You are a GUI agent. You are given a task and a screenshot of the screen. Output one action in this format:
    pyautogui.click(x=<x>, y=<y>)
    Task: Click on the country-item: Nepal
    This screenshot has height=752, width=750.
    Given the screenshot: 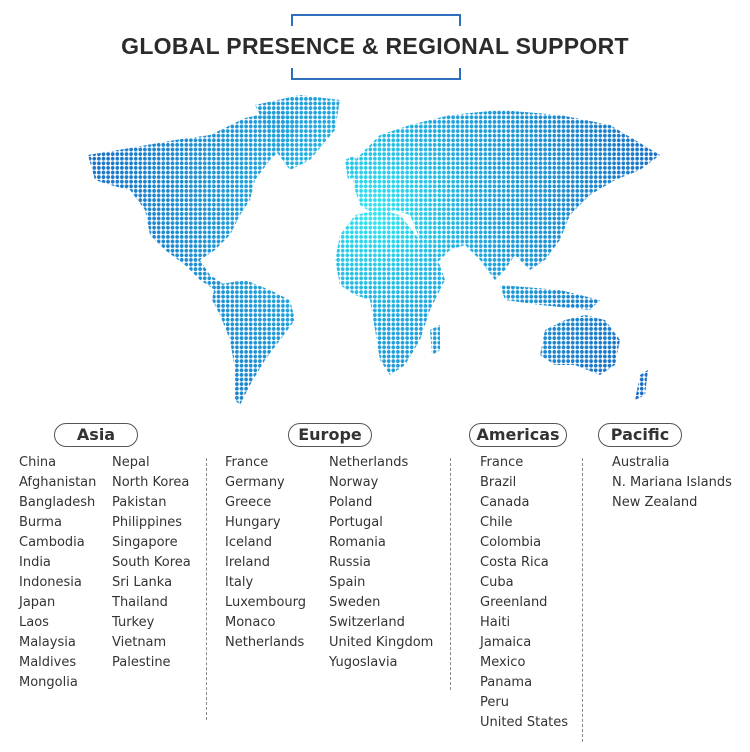 What is the action you would take?
    pyautogui.click(x=131, y=462)
    